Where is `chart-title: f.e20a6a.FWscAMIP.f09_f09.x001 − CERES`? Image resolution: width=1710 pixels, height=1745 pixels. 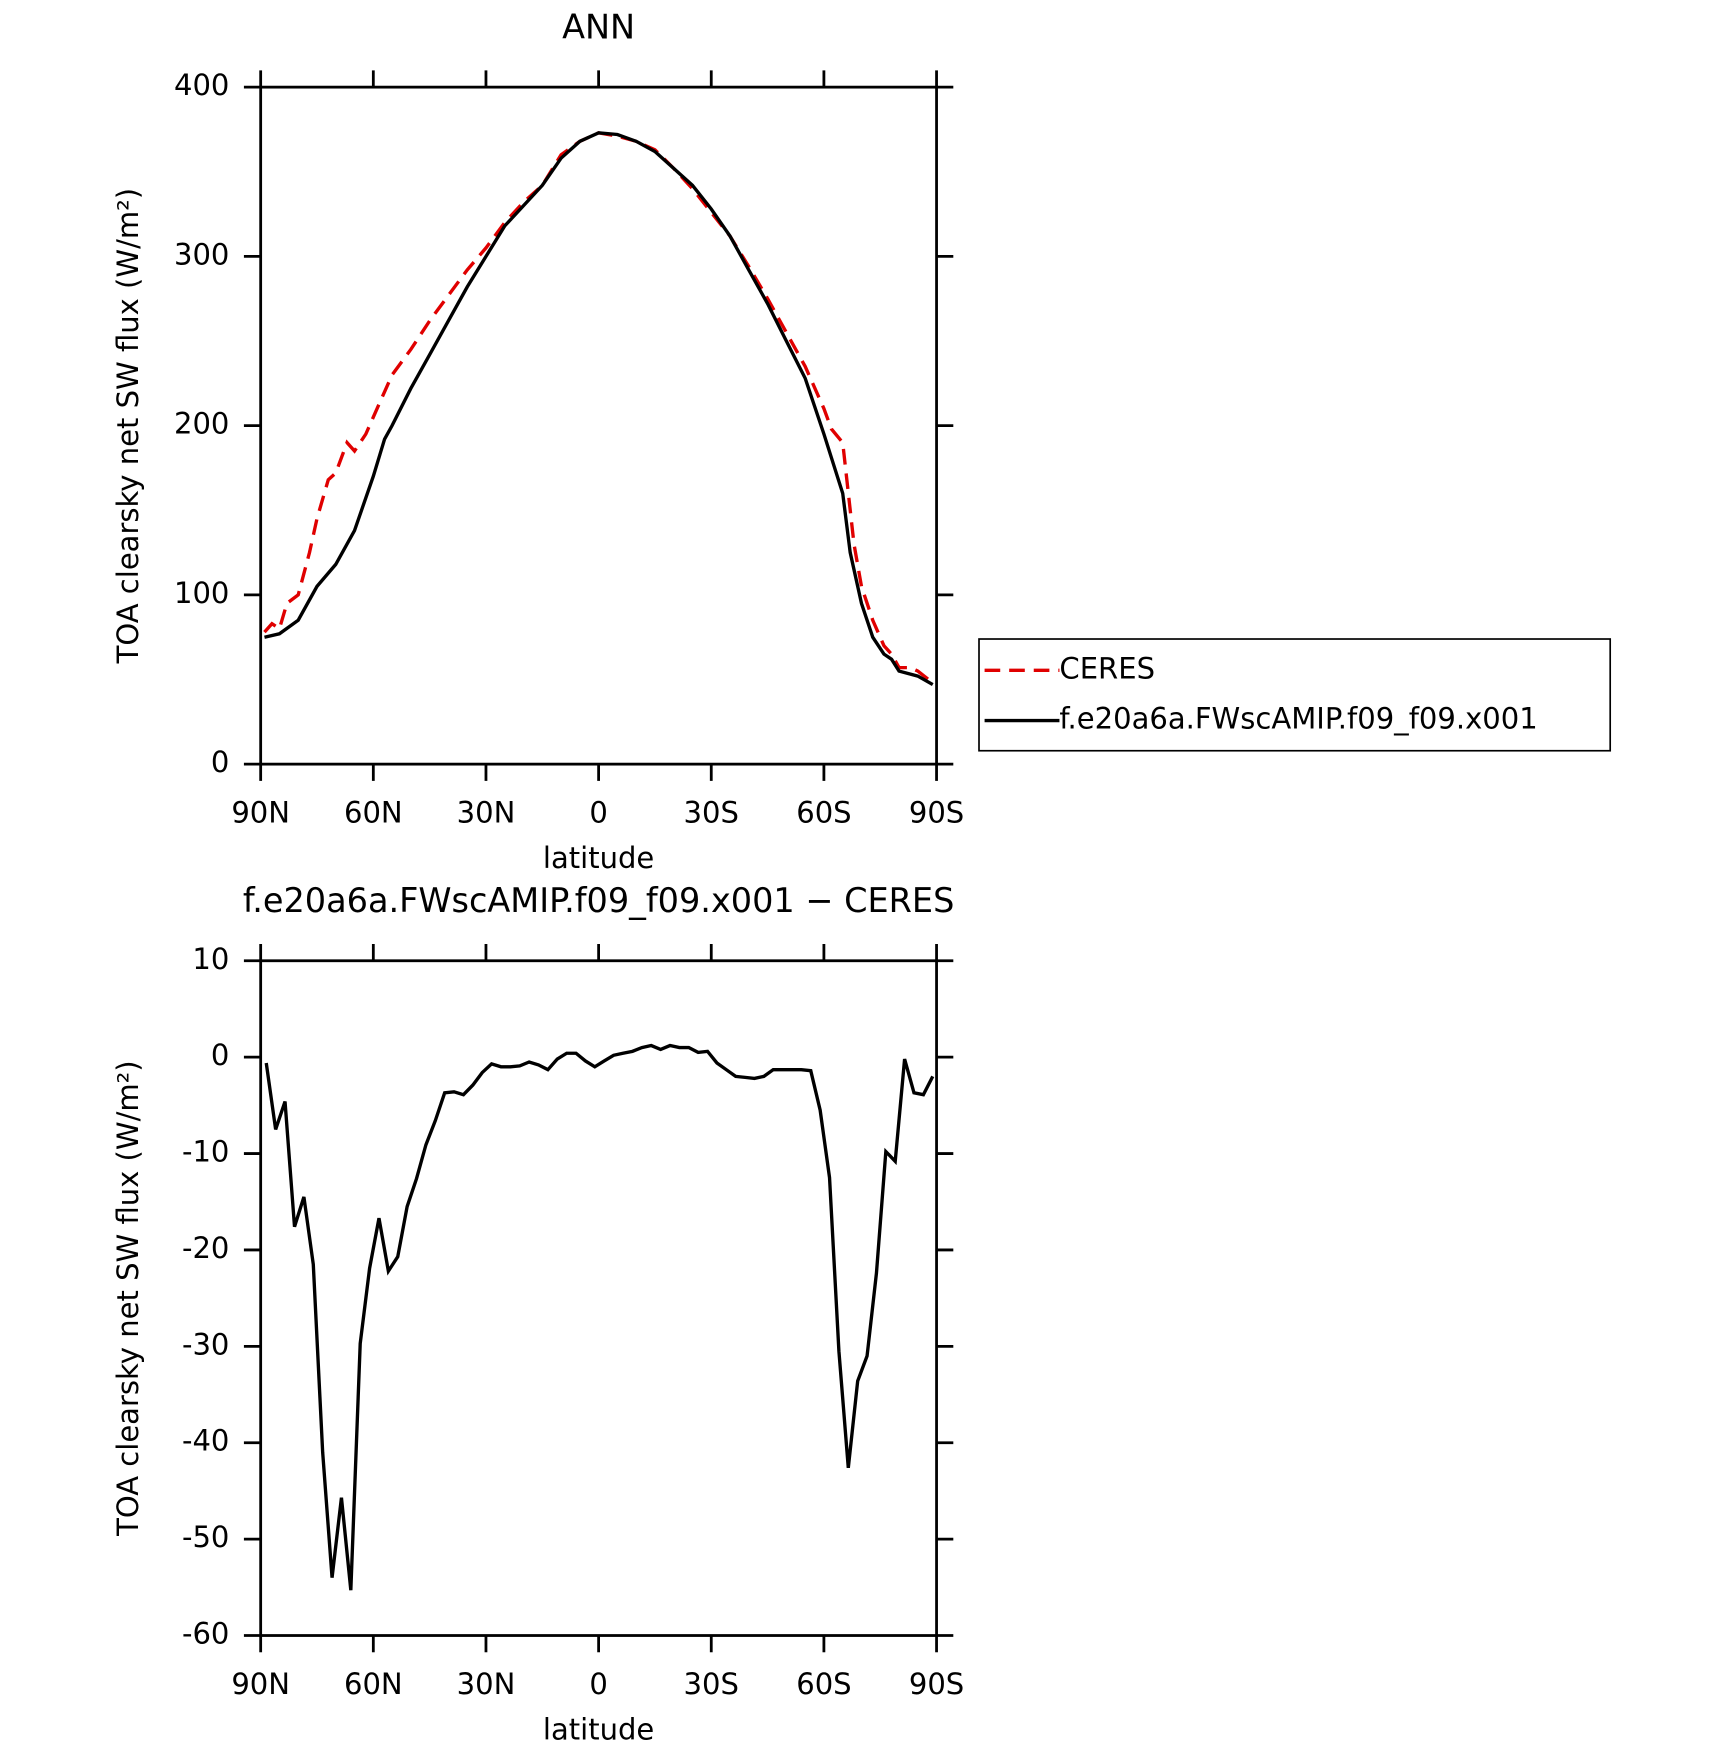 chart-title: f.e20a6a.FWscAMIP.f09_f09.x001 − CERES is located at coordinates (599, 900).